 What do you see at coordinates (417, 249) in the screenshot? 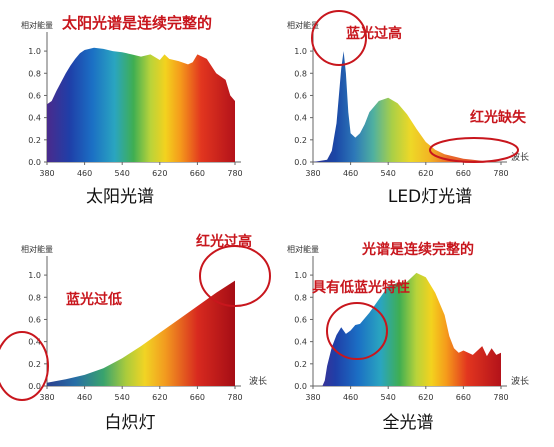
I see `annotation-full-continuous: 光谱是连续完整的` at bounding box center [417, 249].